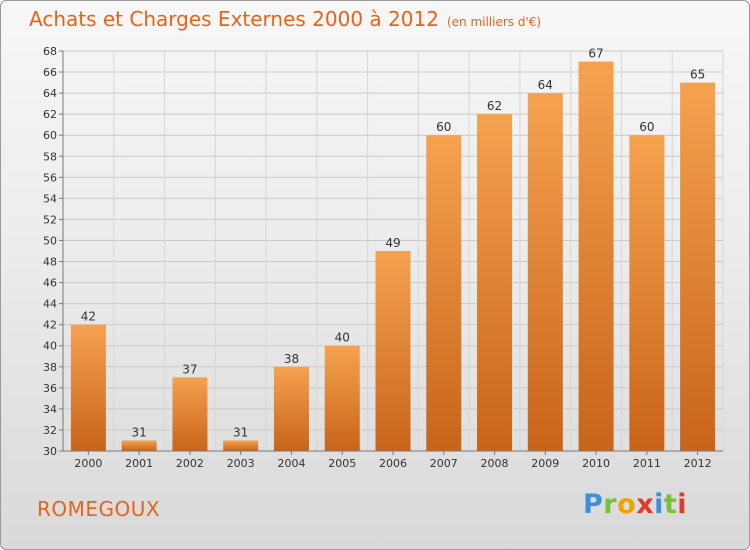 The height and width of the screenshot is (550, 750). Describe the element at coordinates (50, 135) in the screenshot. I see `y-tick-label: 60` at that location.